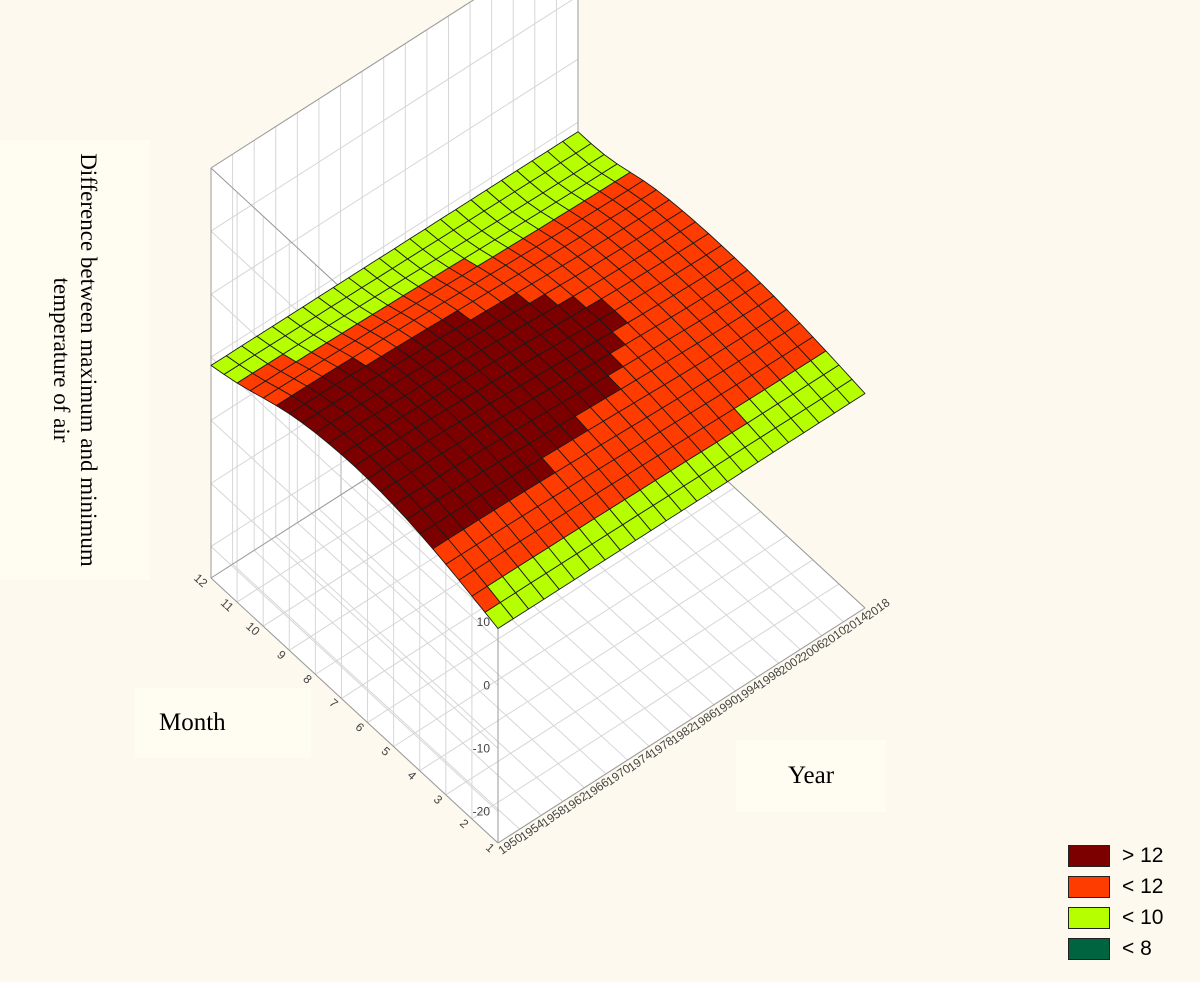 The height and width of the screenshot is (982, 1200). Describe the element at coordinates (438, 799) in the screenshot. I see `month-tick-label: 3` at that location.